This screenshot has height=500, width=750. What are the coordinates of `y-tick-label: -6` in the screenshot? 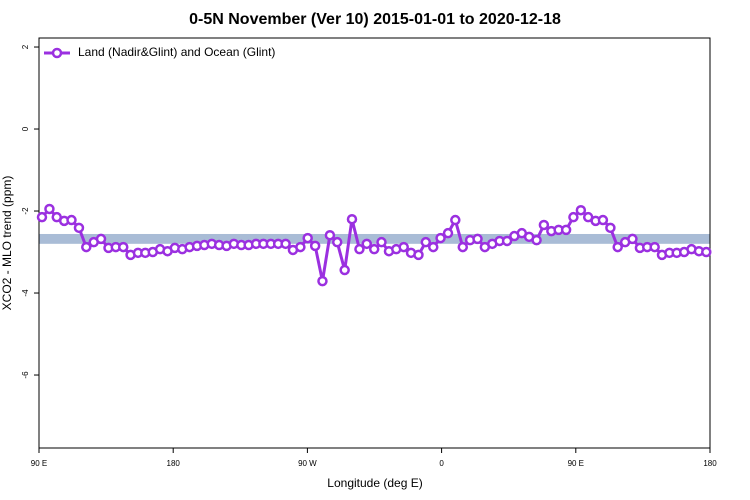 It's located at (25, 375).